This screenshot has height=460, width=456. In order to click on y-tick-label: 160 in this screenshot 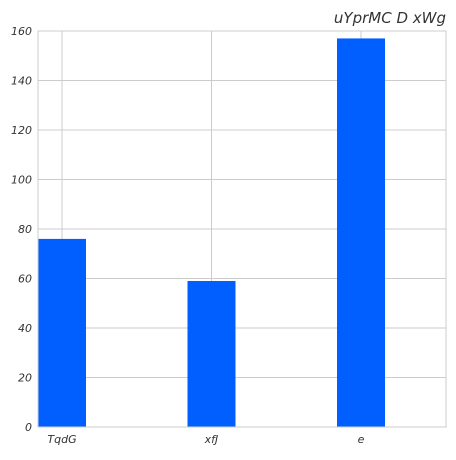, I will do `click(21, 31)`.